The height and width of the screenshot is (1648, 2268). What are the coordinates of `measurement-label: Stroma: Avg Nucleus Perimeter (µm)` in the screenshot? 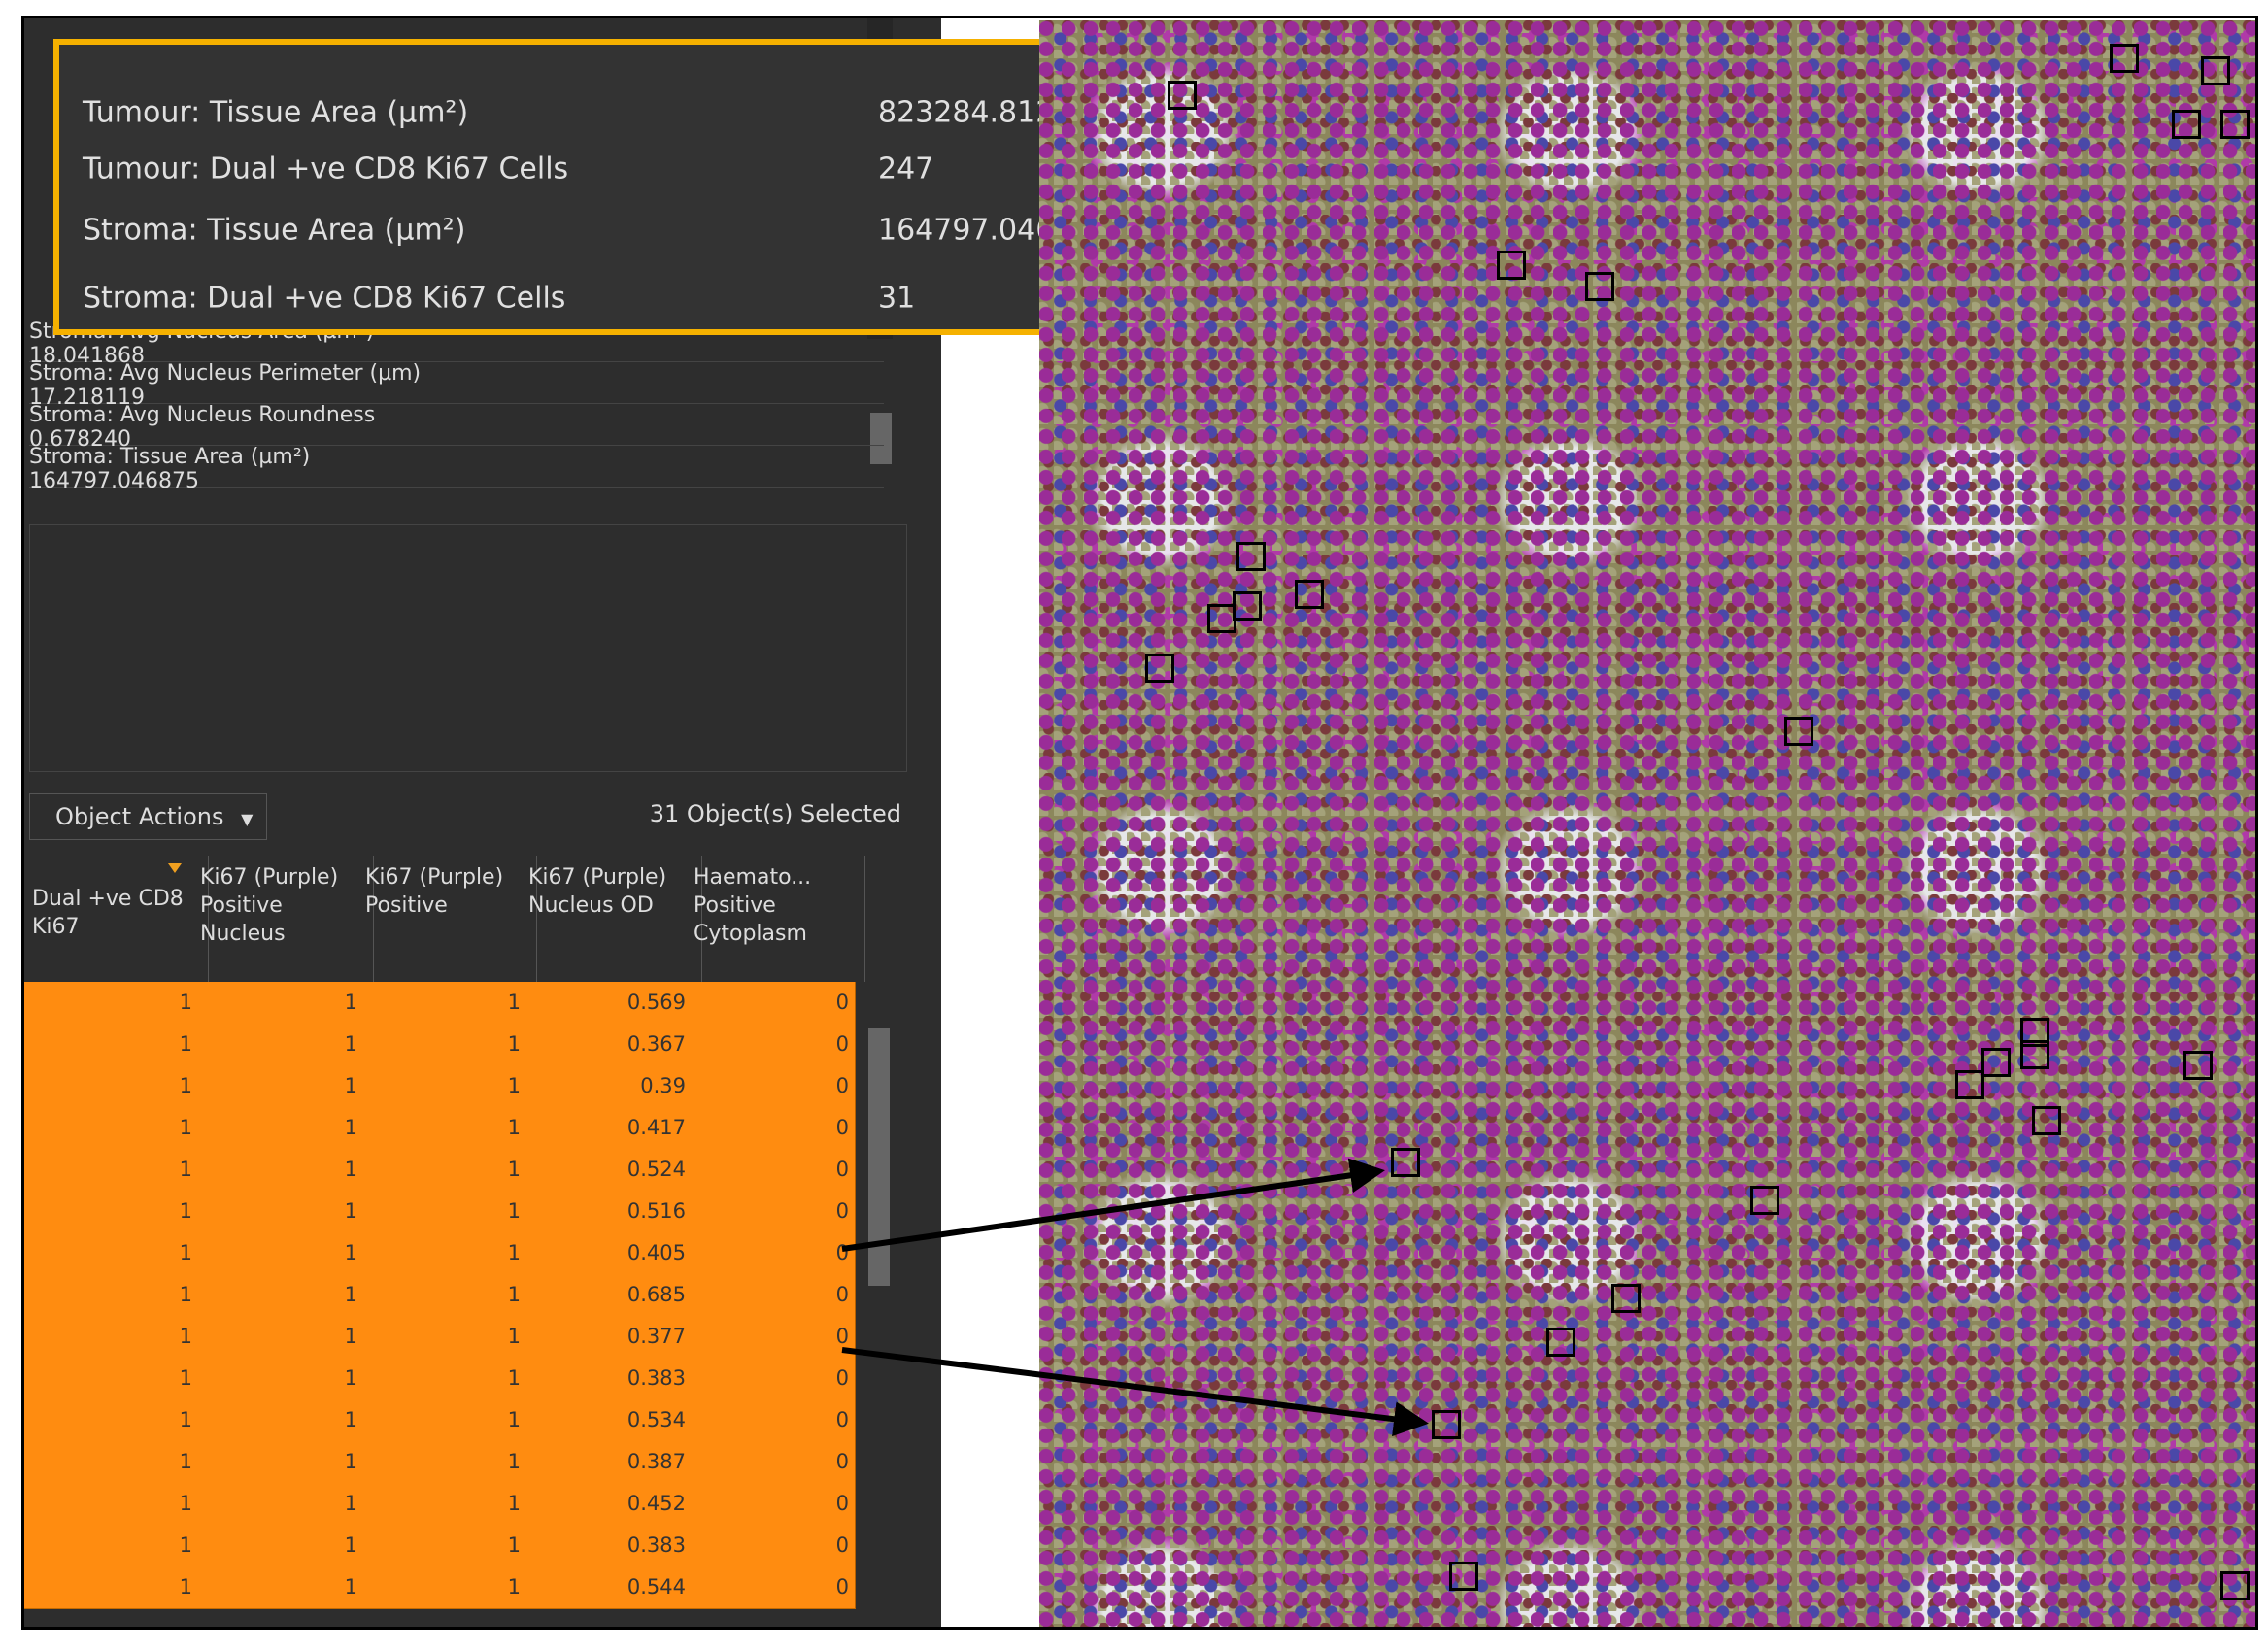 It's located at (226, 373).